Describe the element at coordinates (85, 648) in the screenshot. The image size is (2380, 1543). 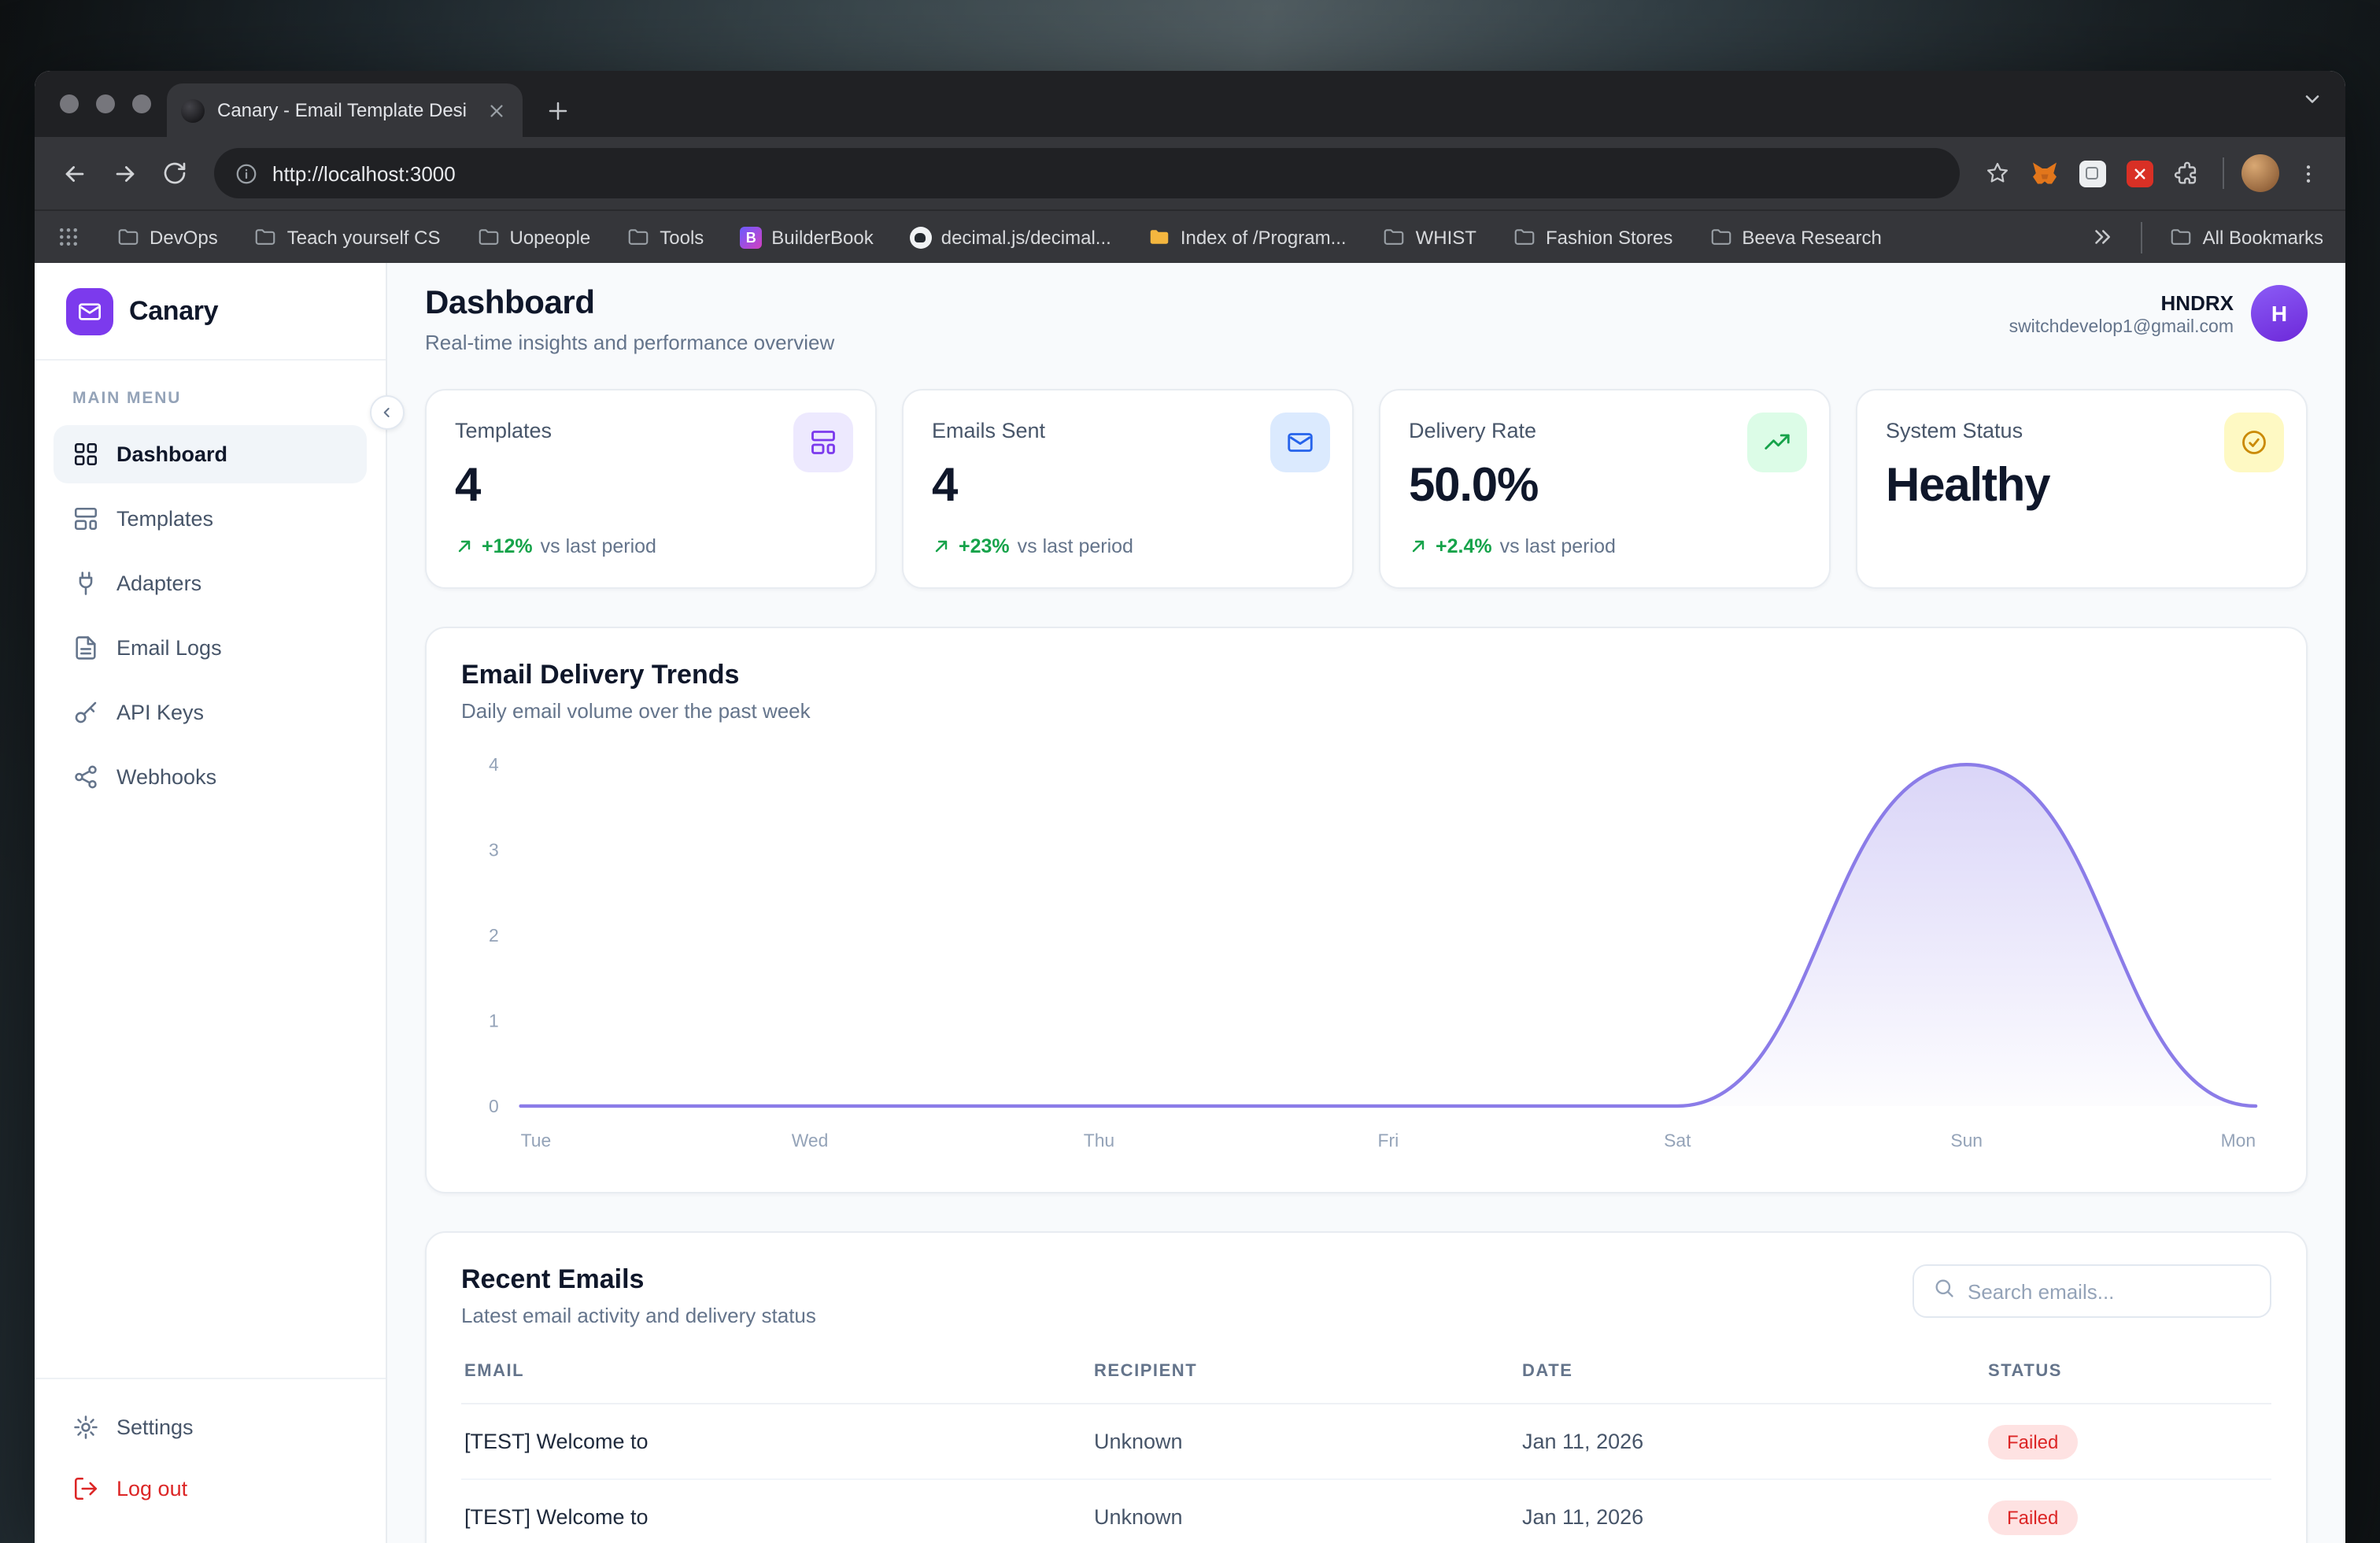
I see `file-text-icon` at that location.